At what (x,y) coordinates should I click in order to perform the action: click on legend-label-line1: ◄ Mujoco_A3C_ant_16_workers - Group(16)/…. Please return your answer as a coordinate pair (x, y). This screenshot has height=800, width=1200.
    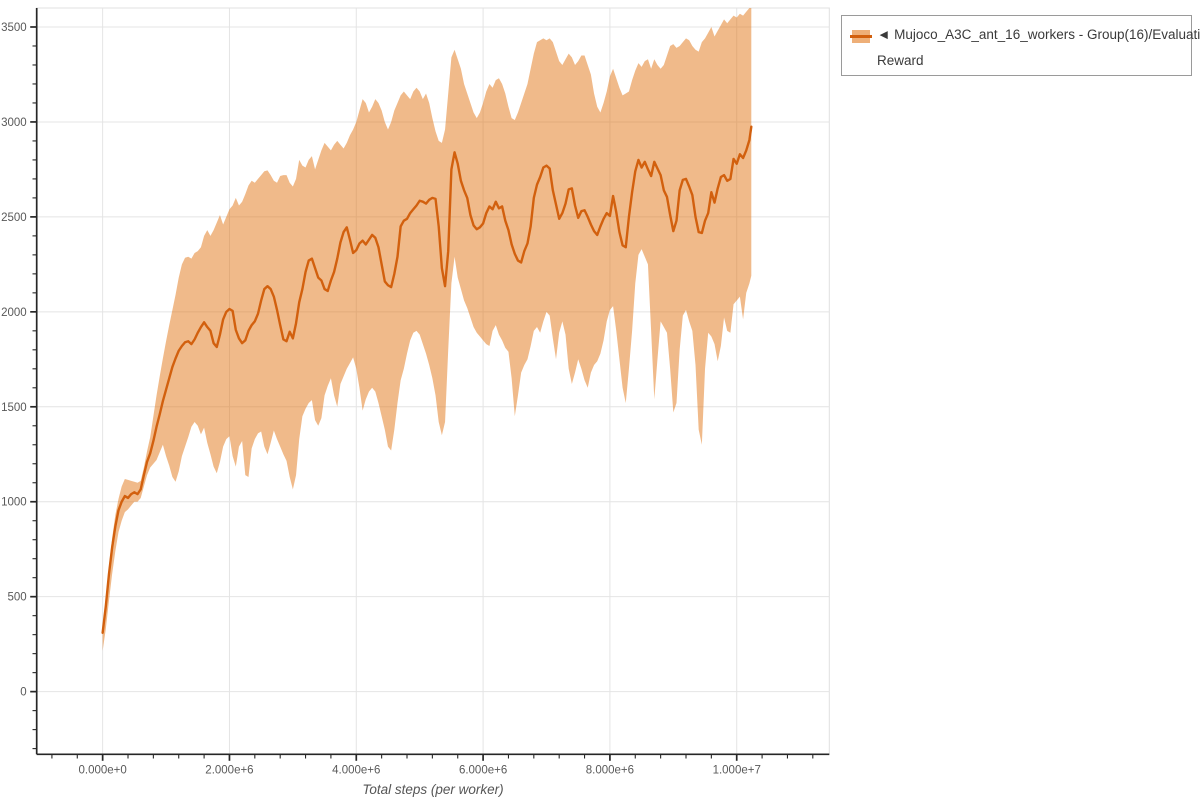
    Looking at the image, I should click on (1038, 34).